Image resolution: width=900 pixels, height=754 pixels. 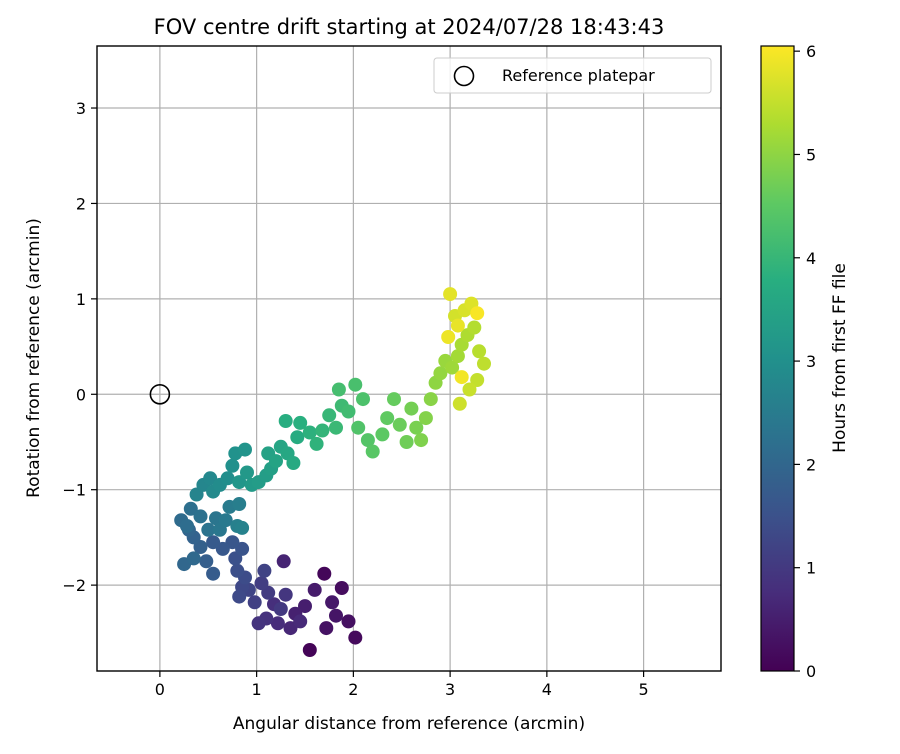 I want to click on x-tick-label: 2, so click(x=353, y=689).